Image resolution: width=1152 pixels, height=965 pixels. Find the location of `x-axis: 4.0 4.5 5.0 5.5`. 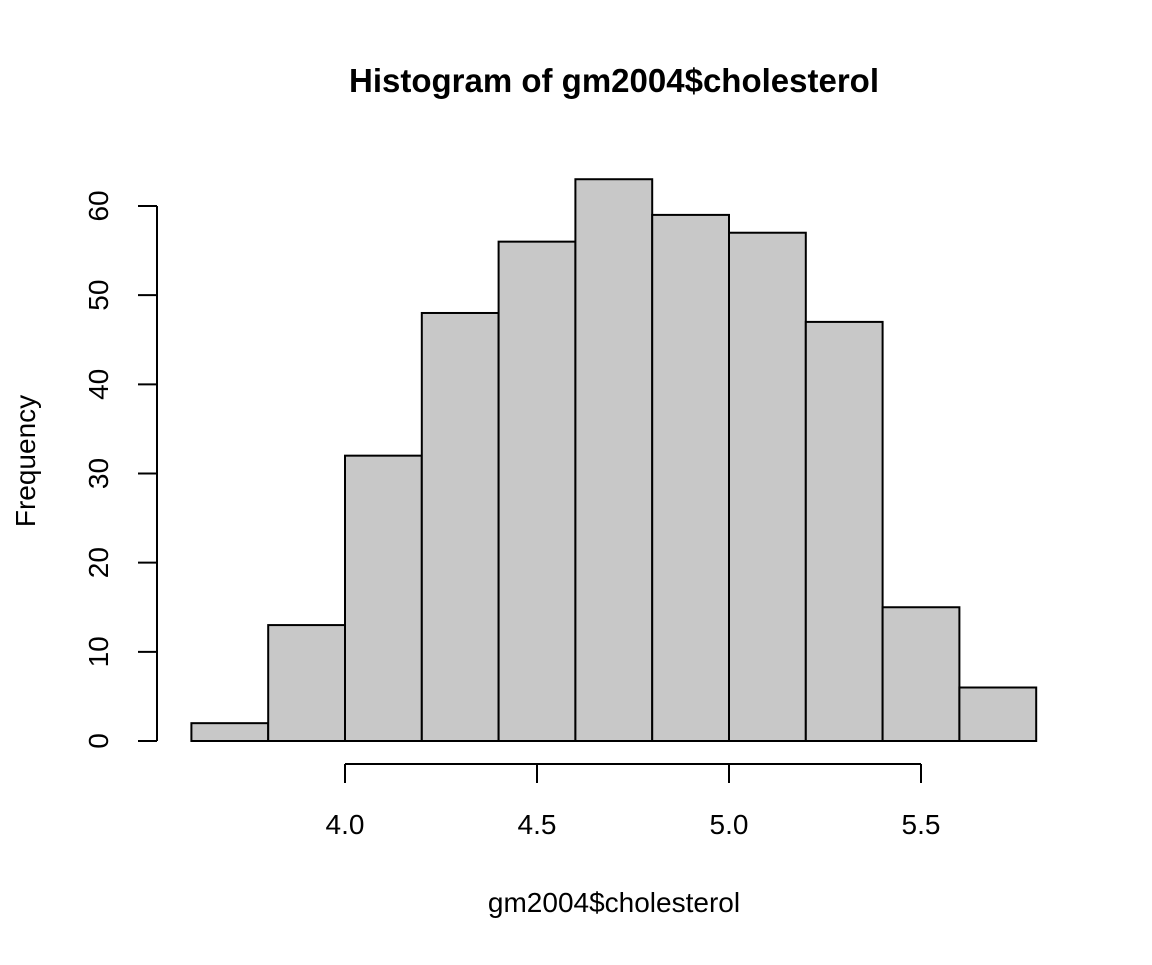

x-axis: 4.0 4.5 5.0 5.5 is located at coordinates (633, 801).